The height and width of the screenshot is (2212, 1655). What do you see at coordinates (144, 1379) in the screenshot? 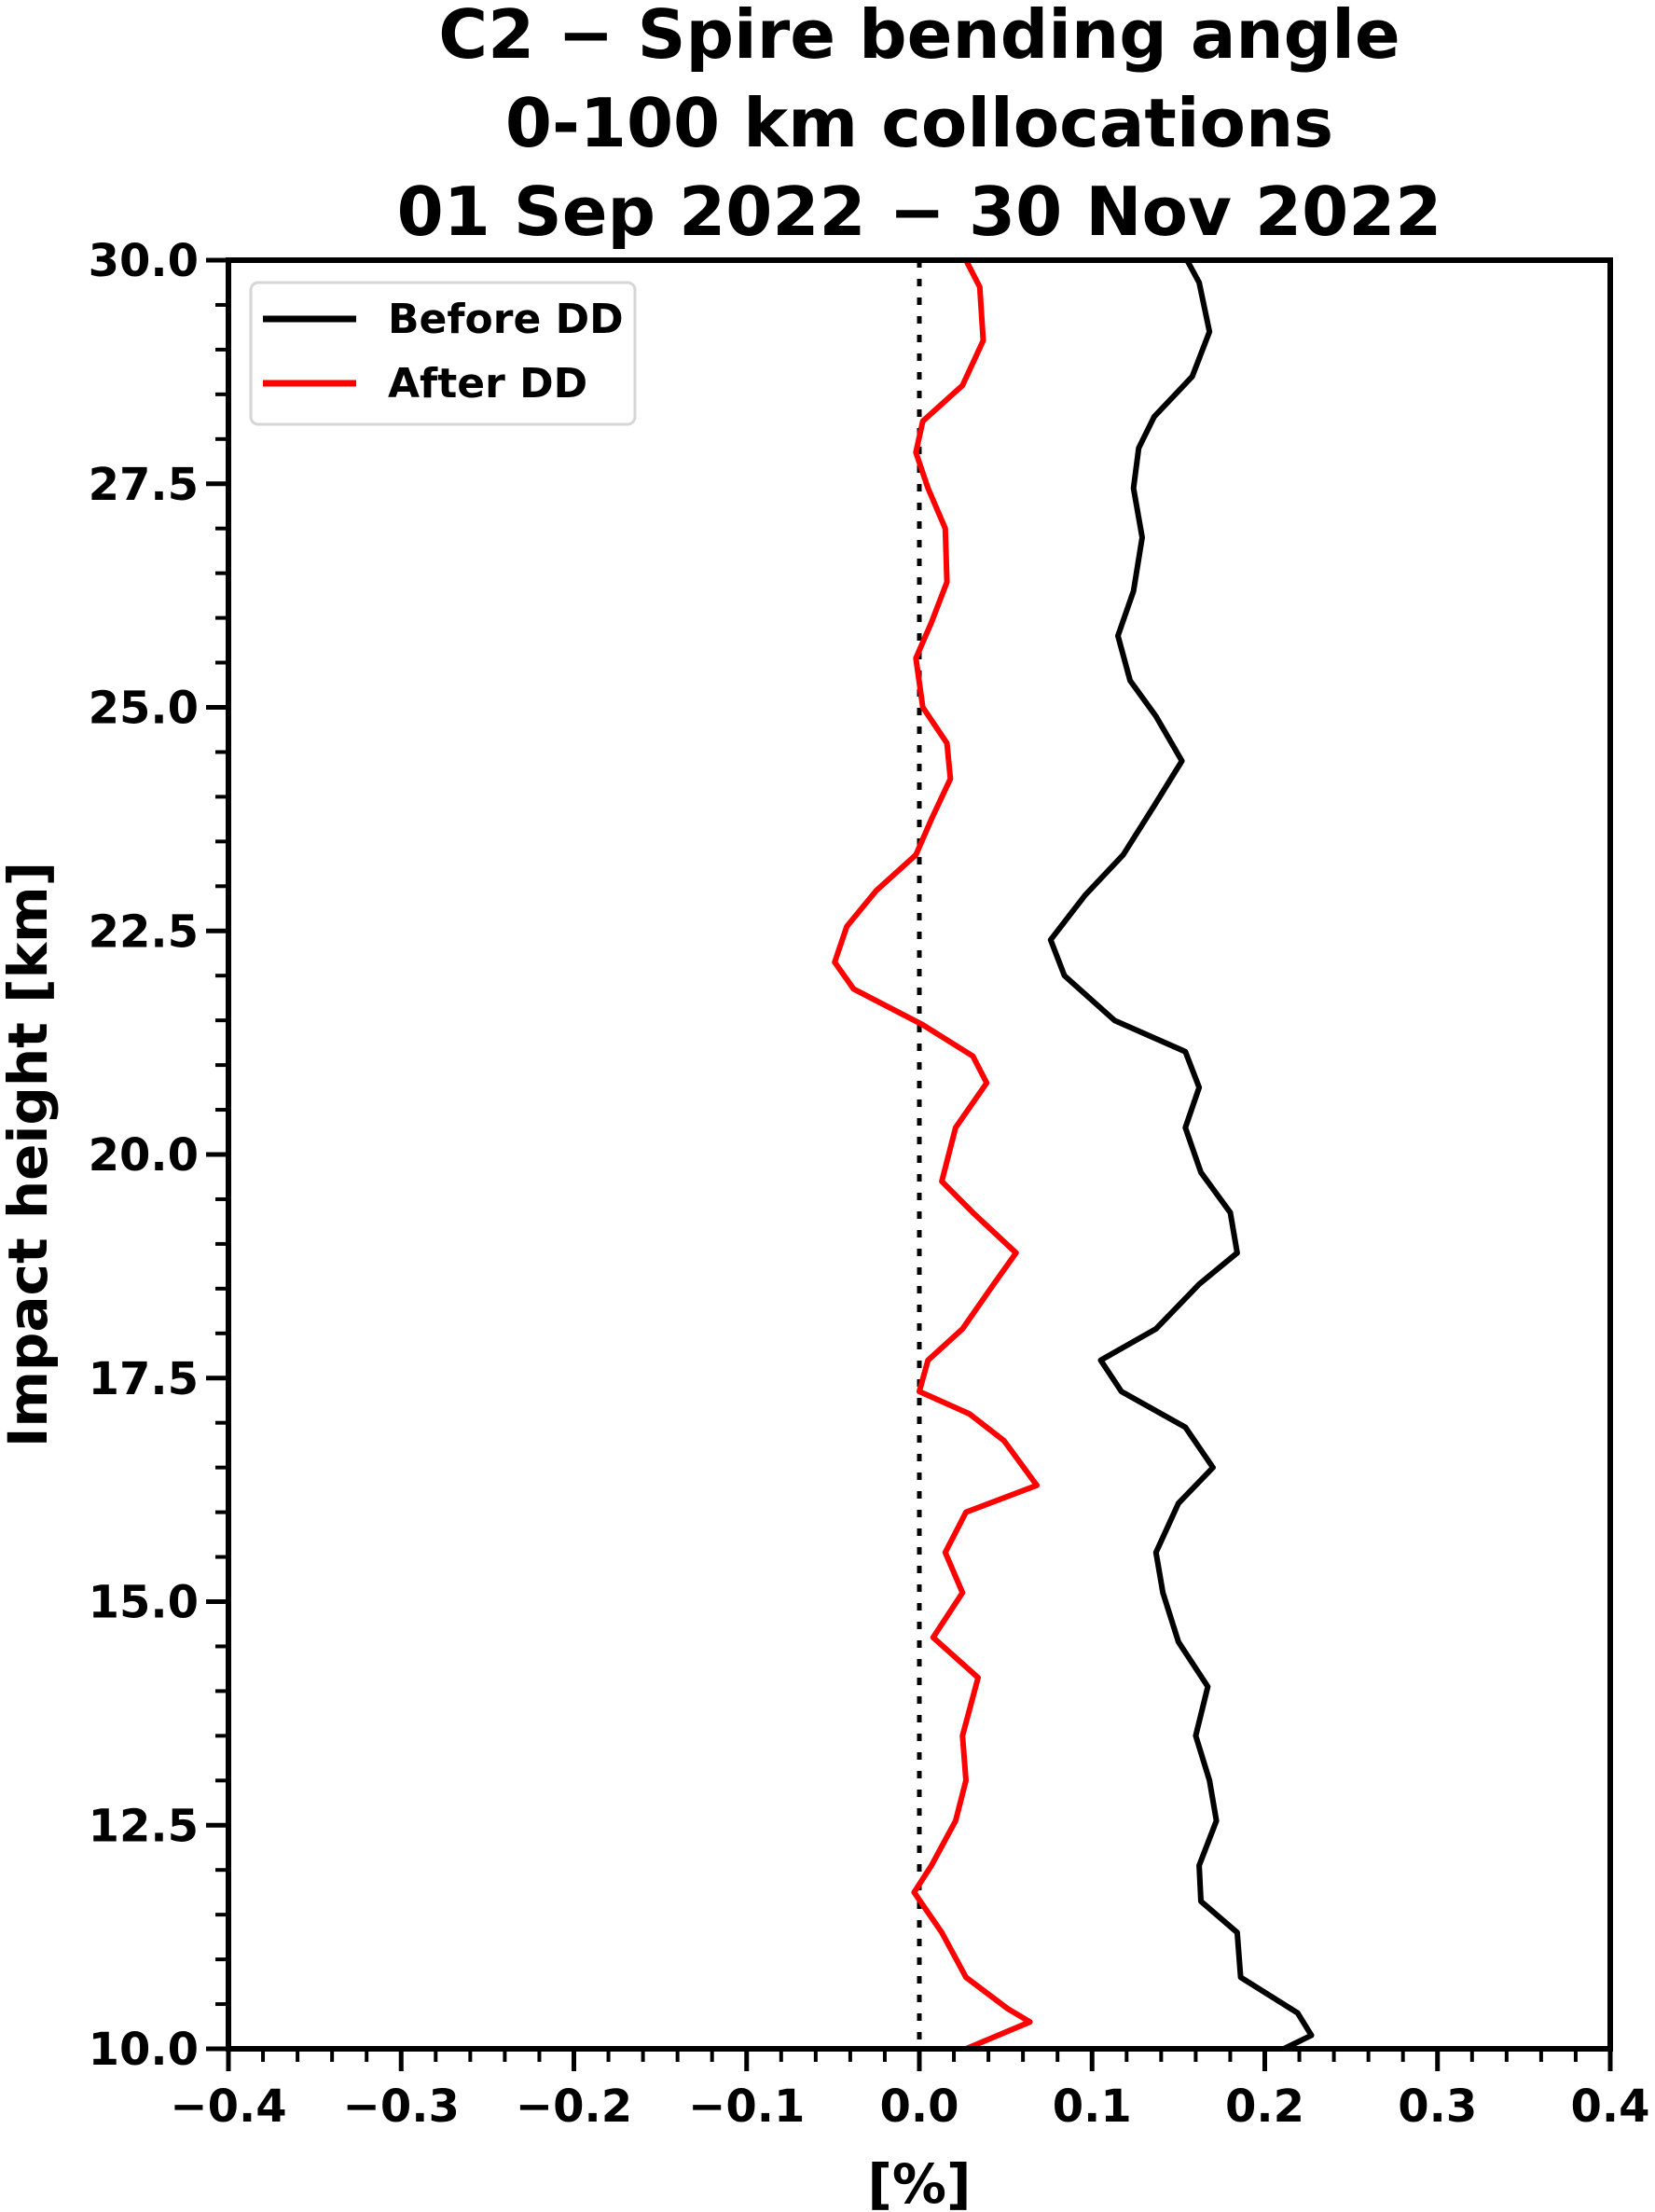
I see `y-tick-label: 17.5` at bounding box center [144, 1379].